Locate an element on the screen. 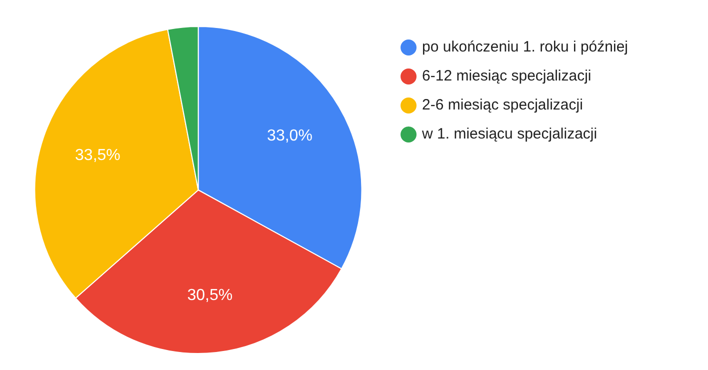  legend-label: 2-6 miesiąc specjalizacji is located at coordinates (502, 105).